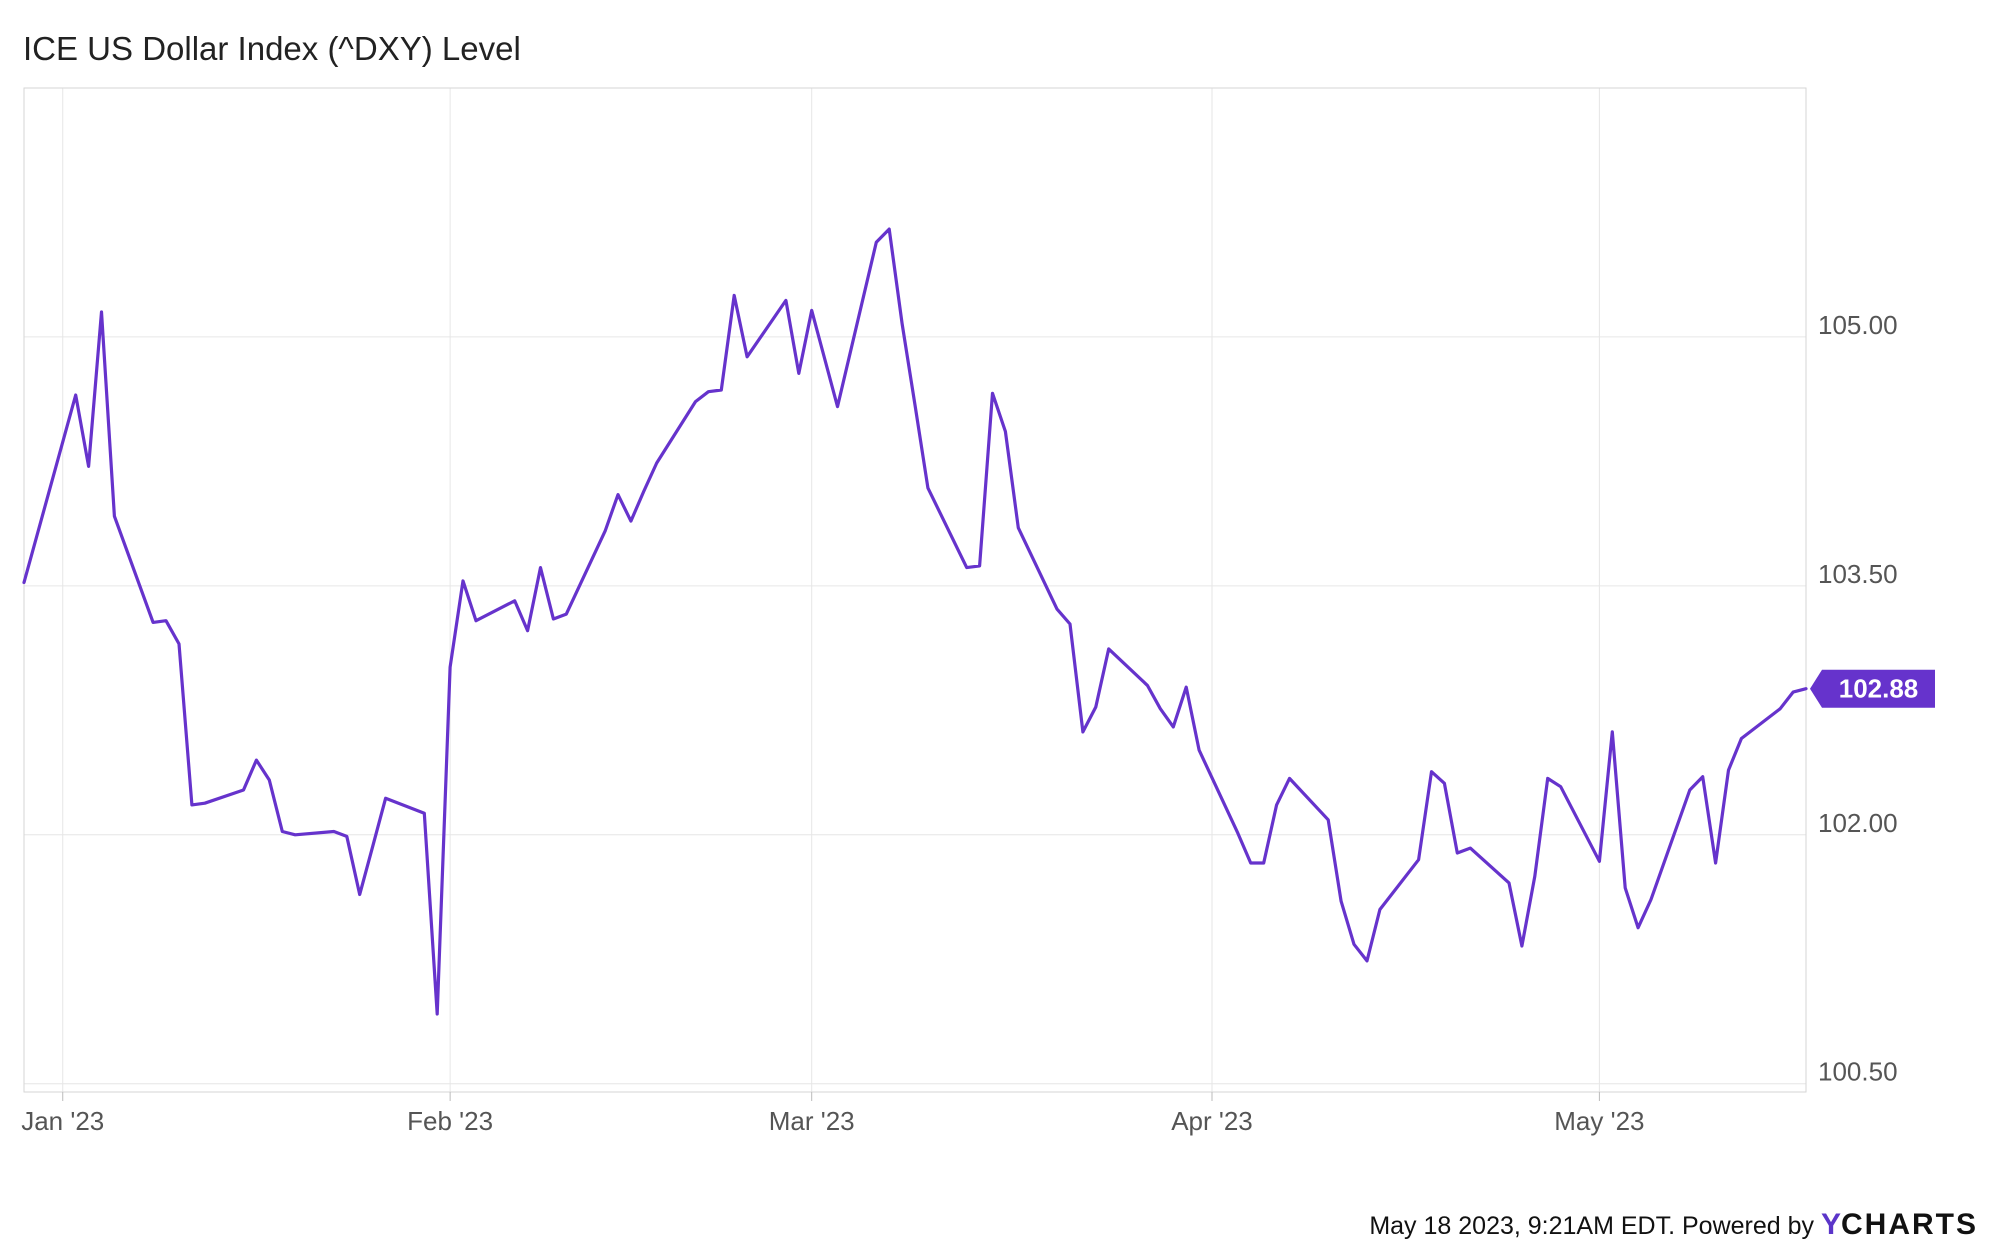  What do you see at coordinates (1748, 1226) in the screenshot?
I see `footer-powered-by: Powered by` at bounding box center [1748, 1226].